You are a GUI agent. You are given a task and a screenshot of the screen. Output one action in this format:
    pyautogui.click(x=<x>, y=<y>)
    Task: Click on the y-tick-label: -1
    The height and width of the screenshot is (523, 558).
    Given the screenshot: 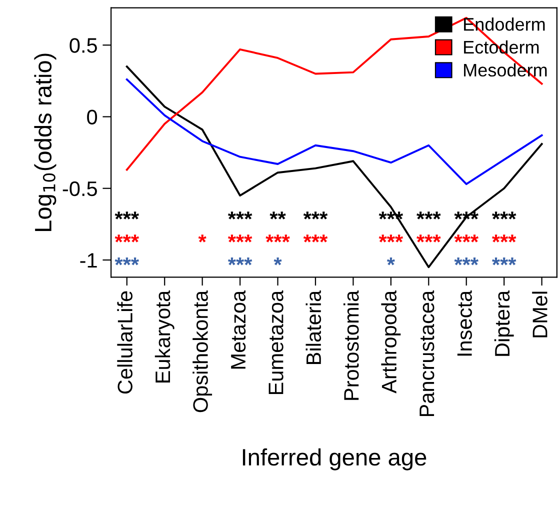 What is the action you would take?
    pyautogui.click(x=88, y=260)
    